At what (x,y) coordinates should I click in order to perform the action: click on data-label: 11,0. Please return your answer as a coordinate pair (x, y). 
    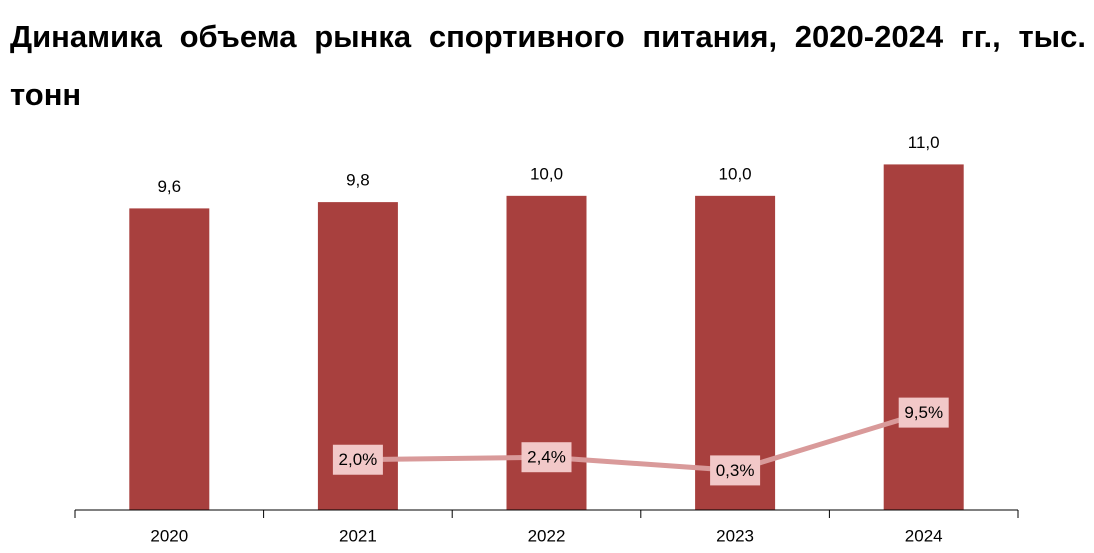
    Looking at the image, I should click on (924, 142).